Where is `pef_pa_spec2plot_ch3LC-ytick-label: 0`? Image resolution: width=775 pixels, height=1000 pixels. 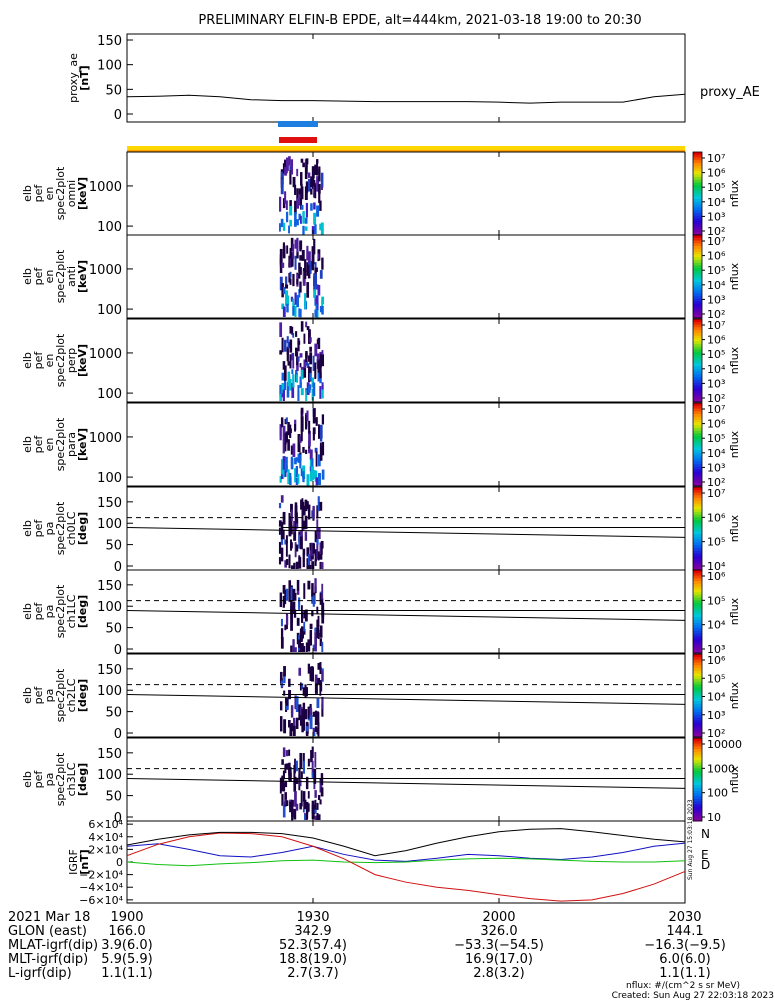 pef_pa_spec2plot_ch3LC-ytick-label: 0 is located at coordinates (118, 818).